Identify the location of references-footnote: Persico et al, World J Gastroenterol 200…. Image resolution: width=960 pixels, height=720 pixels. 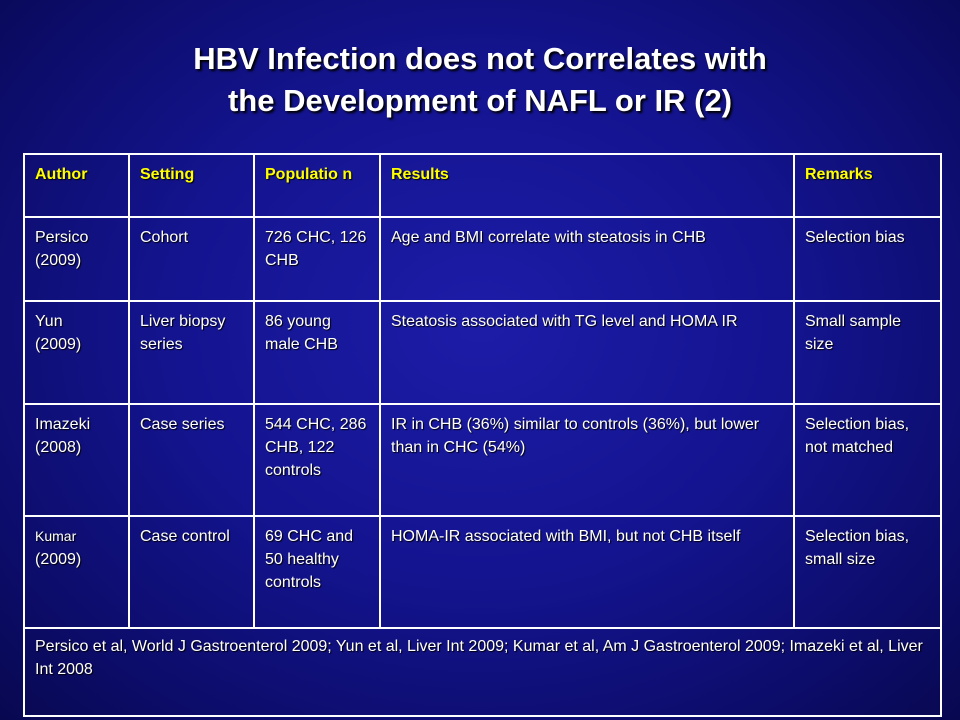
(482, 672).